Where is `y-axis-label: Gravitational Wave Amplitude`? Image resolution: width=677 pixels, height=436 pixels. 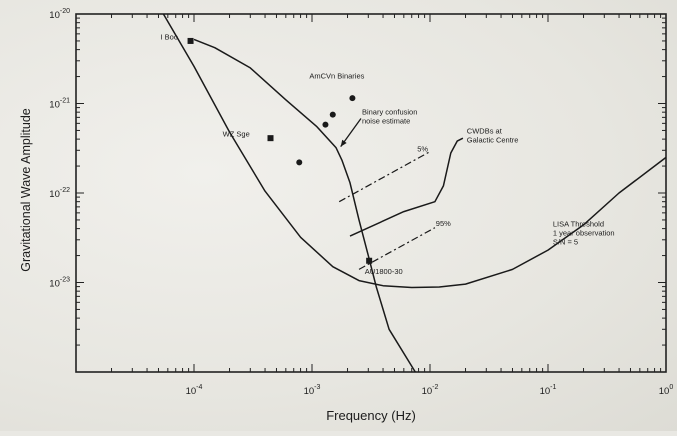
y-axis-label: Gravitational Wave Amplitude is located at coordinates (26, 190).